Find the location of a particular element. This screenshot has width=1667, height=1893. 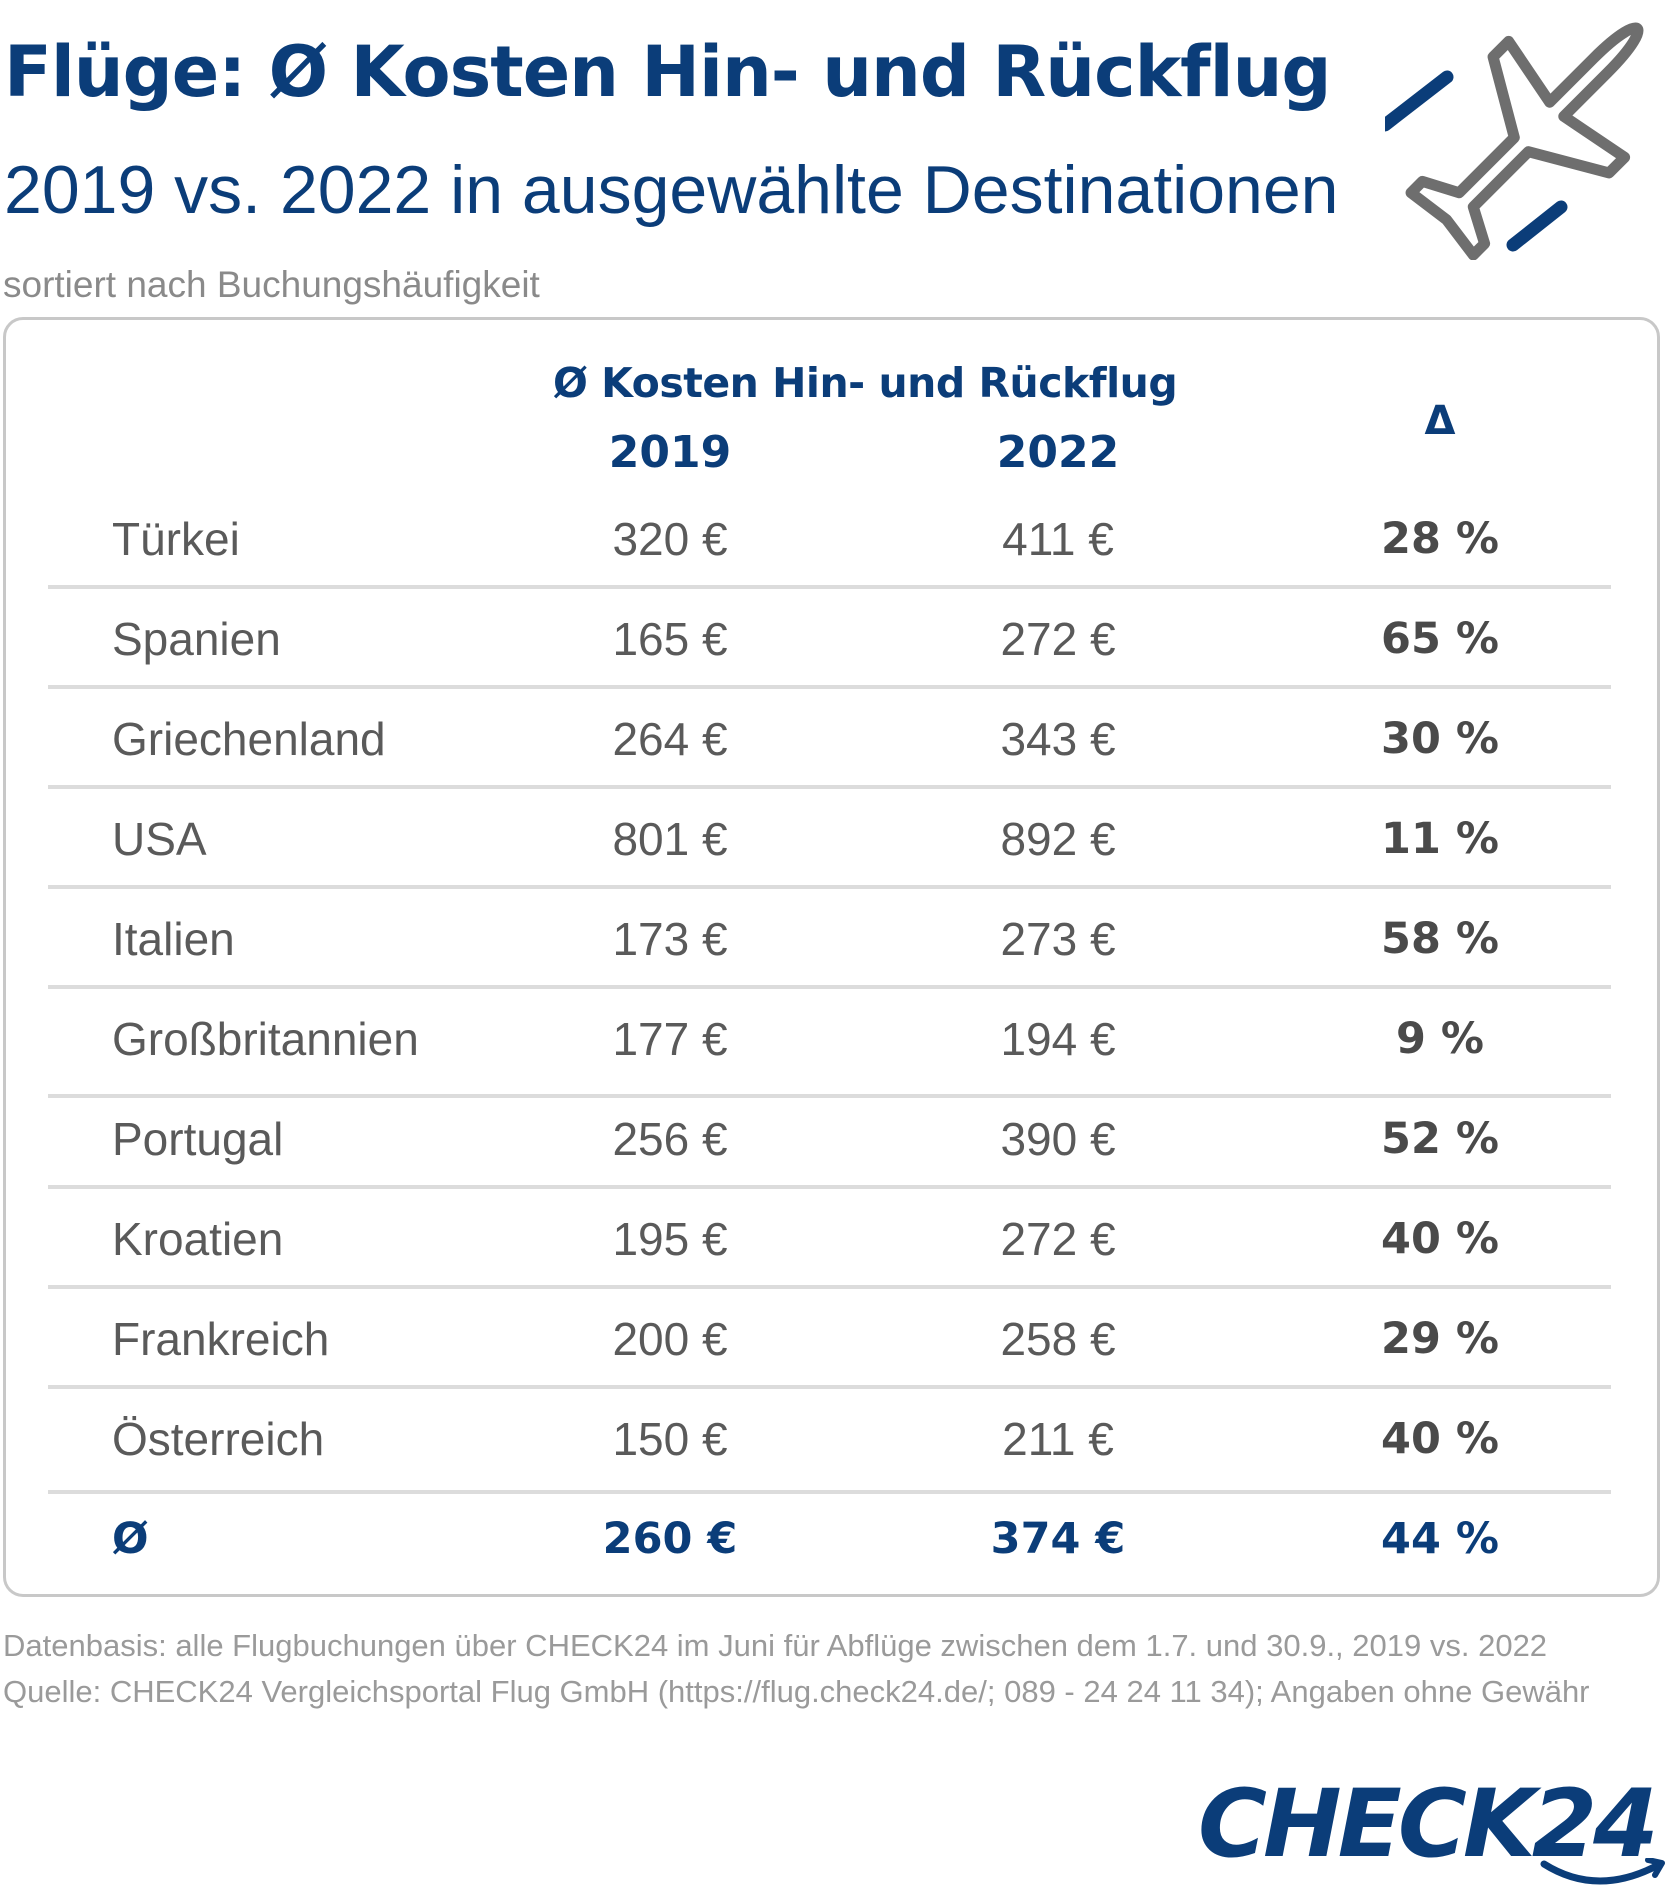

average-label: Ø is located at coordinates (130, 1539).